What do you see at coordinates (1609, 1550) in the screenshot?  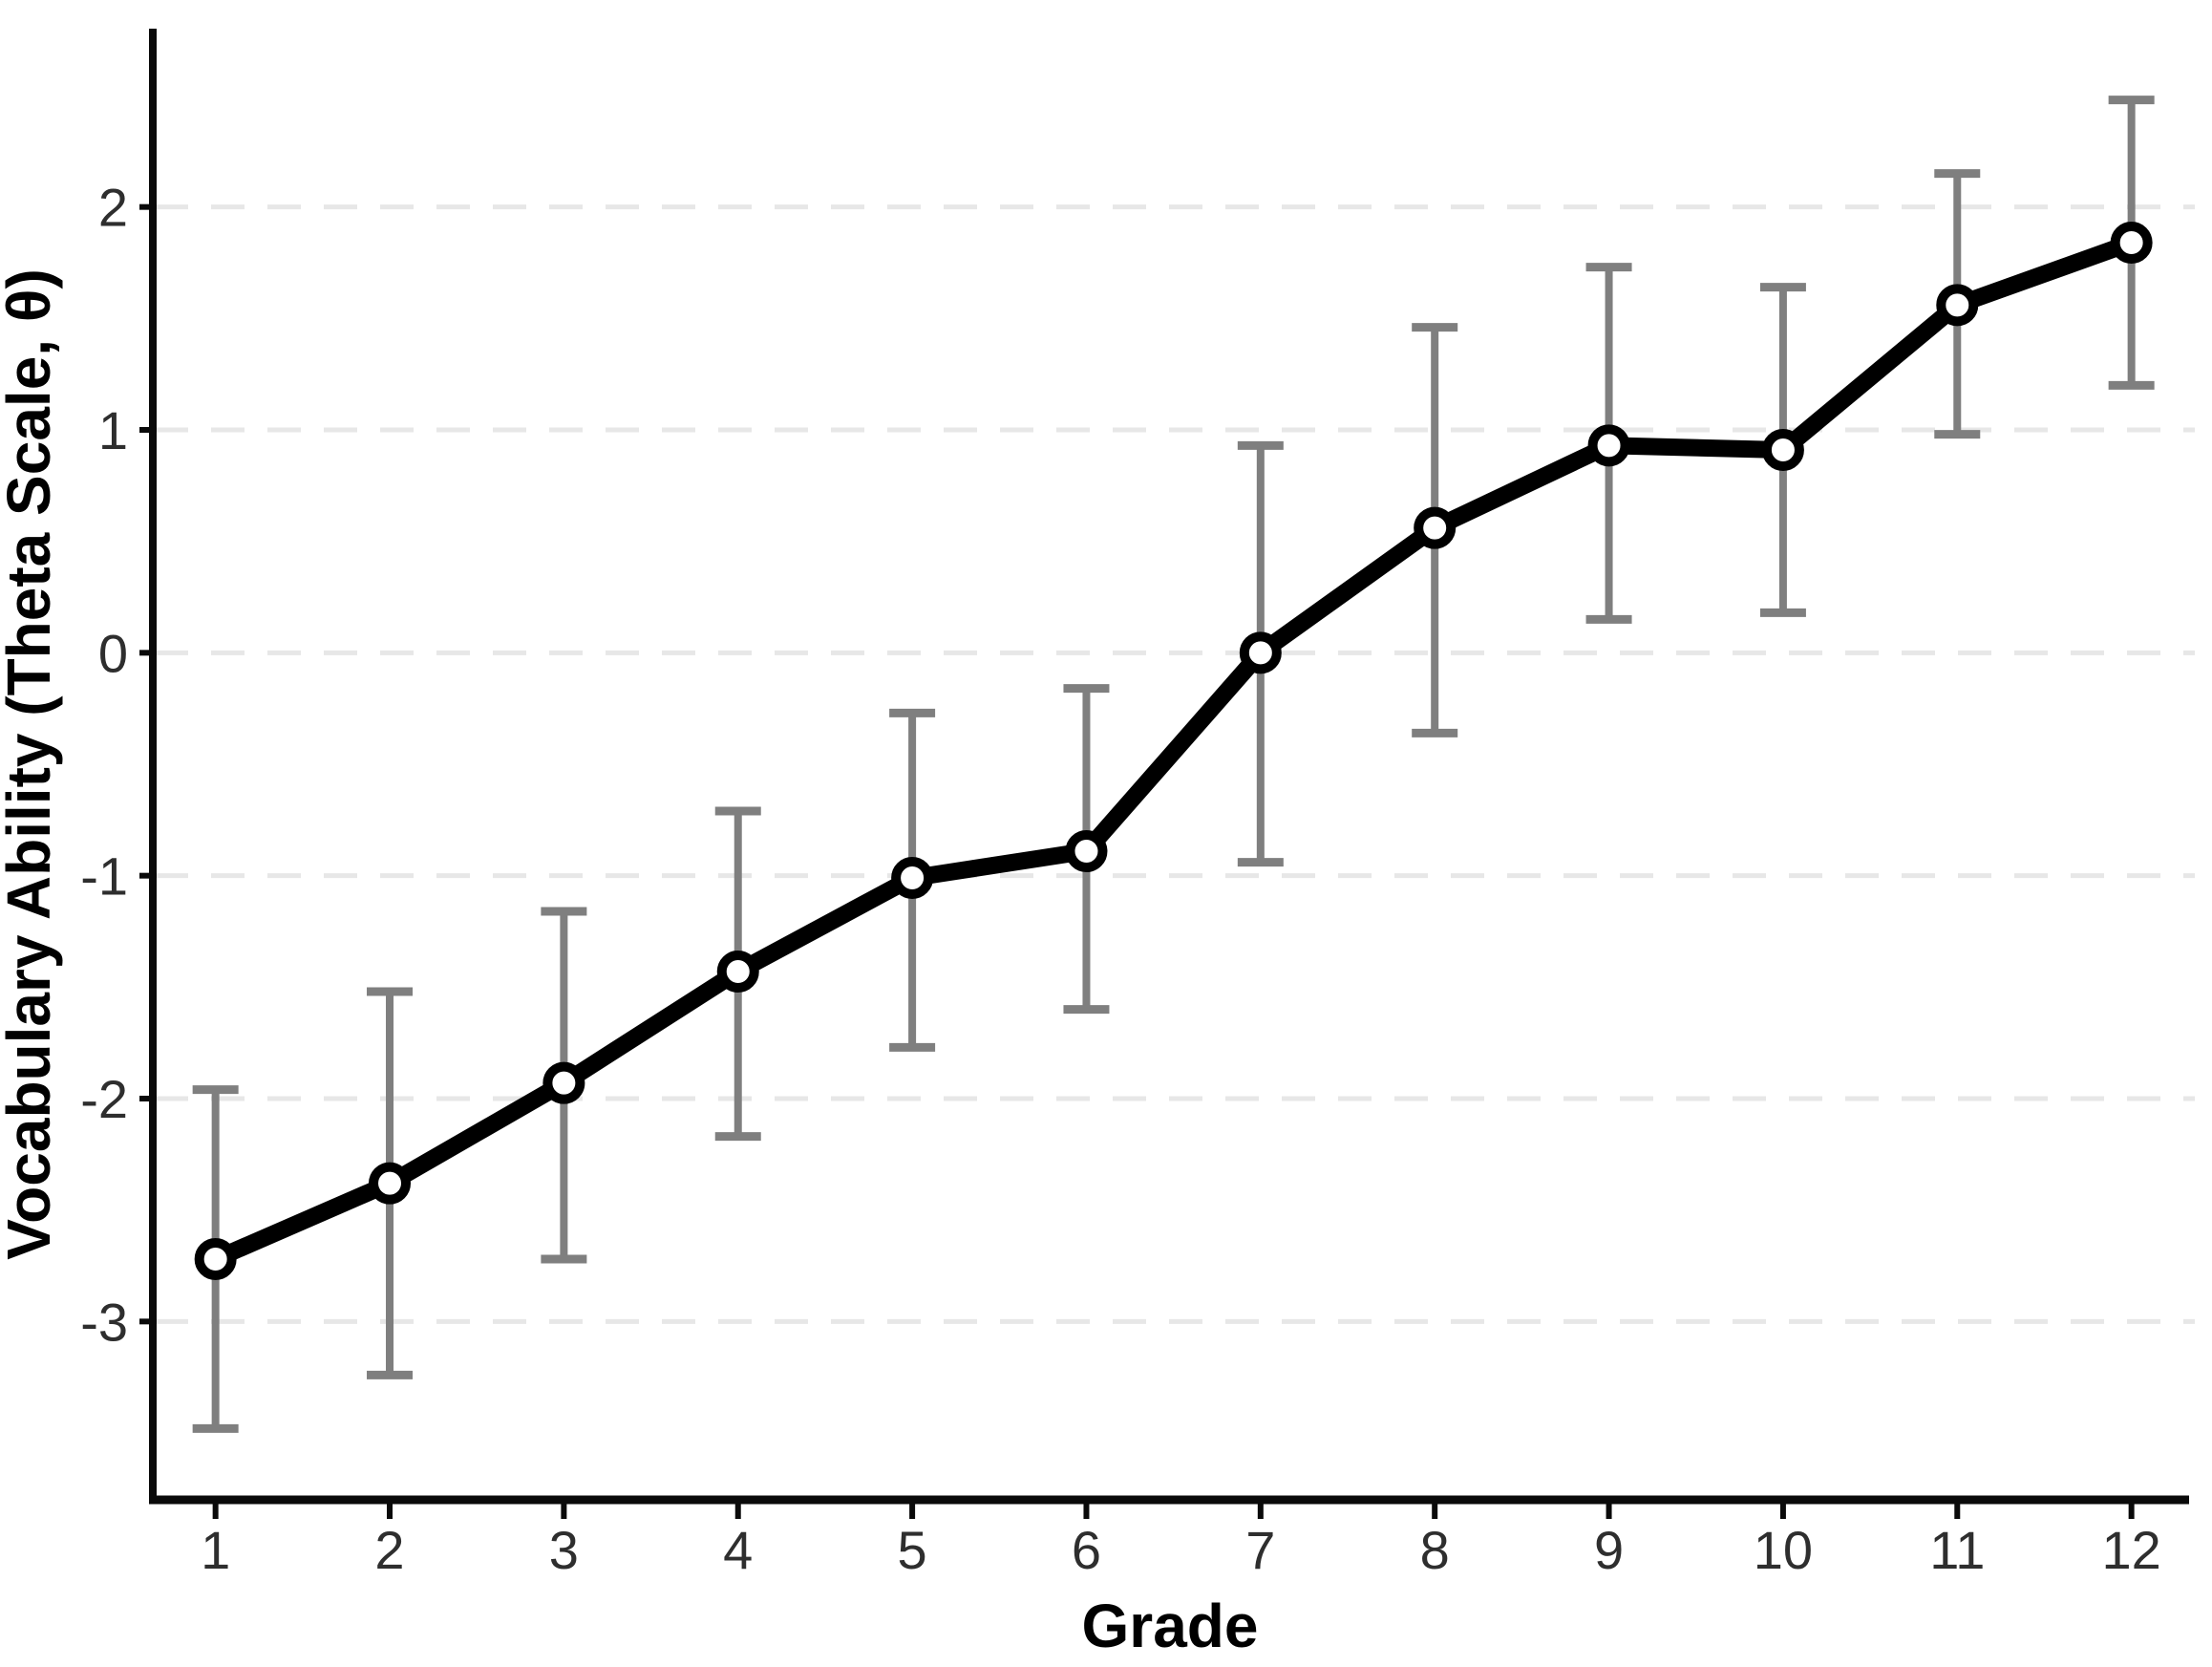 I see `x-tick-label-9: 9` at bounding box center [1609, 1550].